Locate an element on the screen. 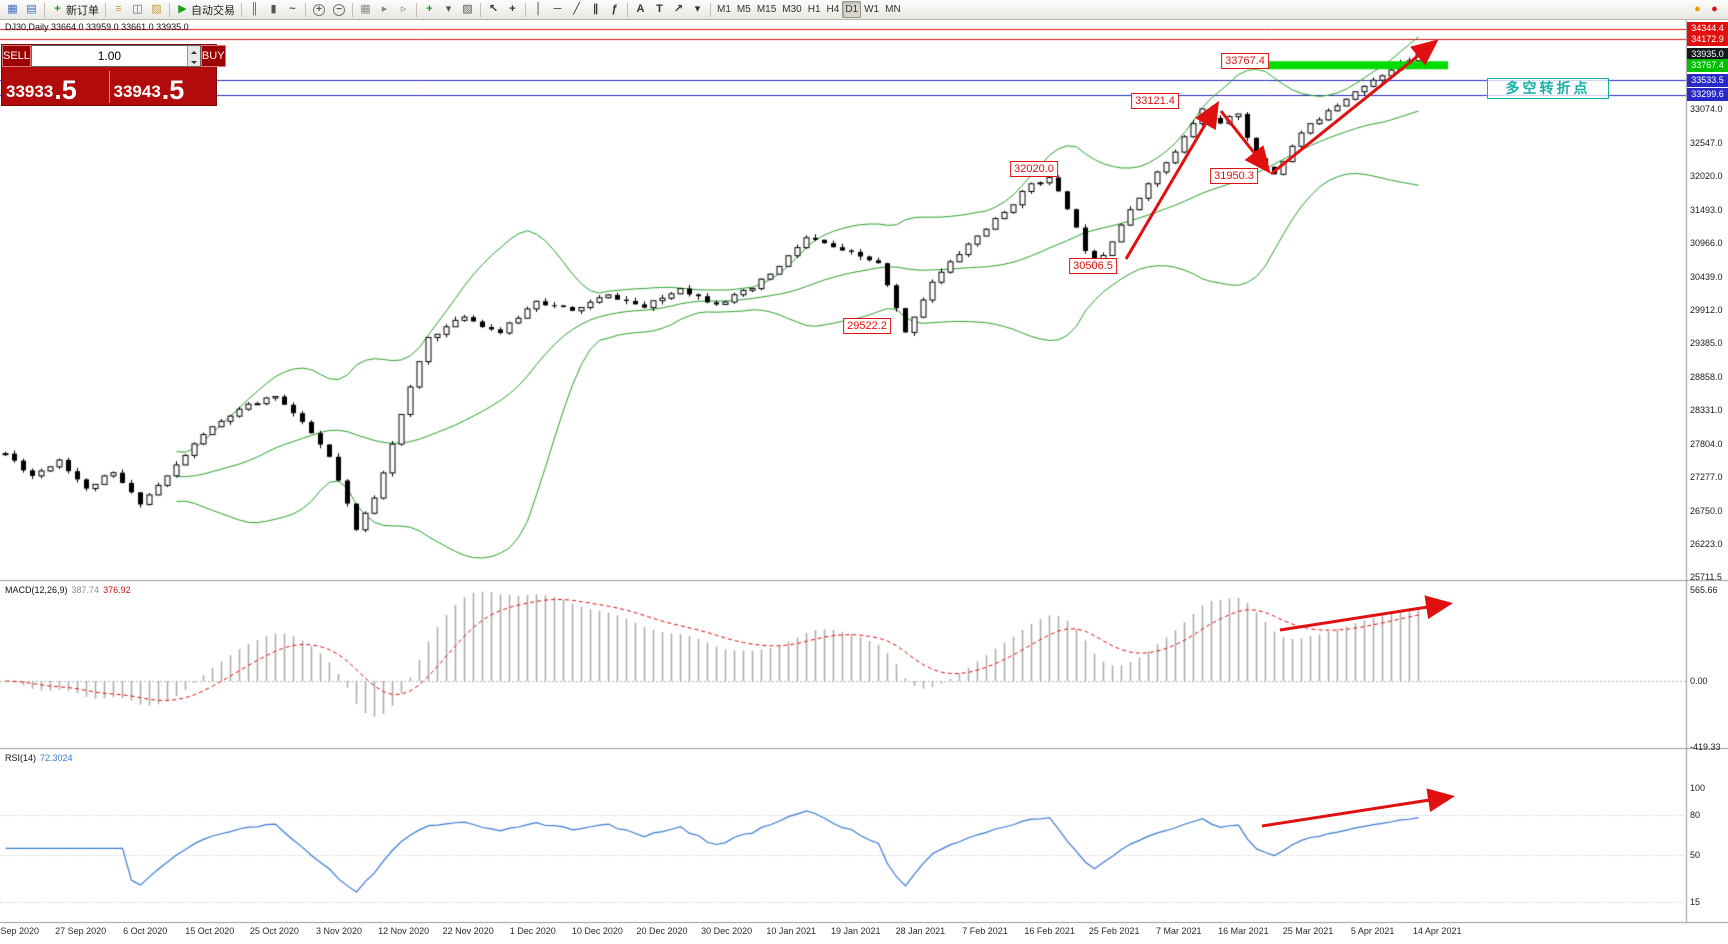  fibonacci-button: ƒ is located at coordinates (614, 9).